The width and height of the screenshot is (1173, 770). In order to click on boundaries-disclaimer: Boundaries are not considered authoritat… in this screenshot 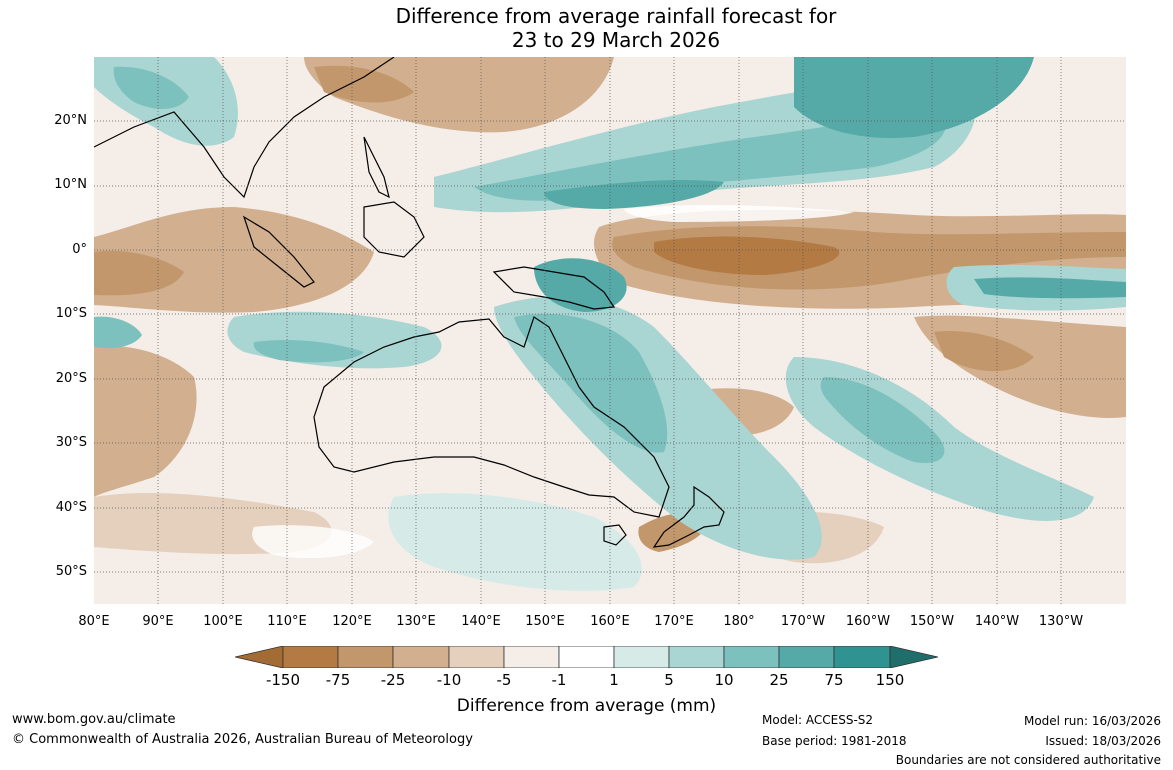, I will do `click(1028, 760)`.